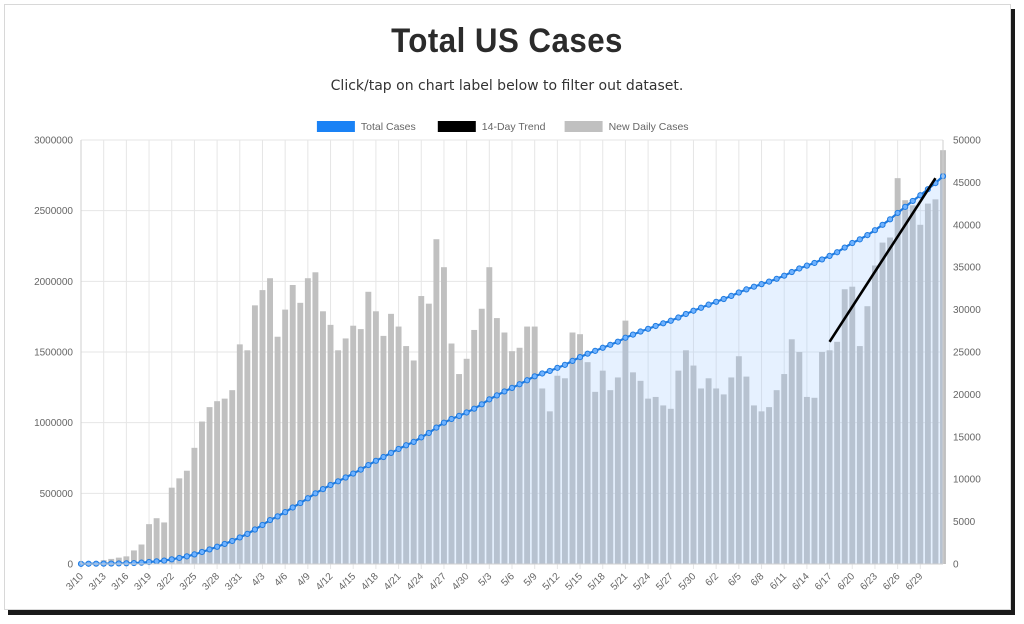  What do you see at coordinates (712, 580) in the screenshot?
I see `x-tick-label: 6/2` at bounding box center [712, 580].